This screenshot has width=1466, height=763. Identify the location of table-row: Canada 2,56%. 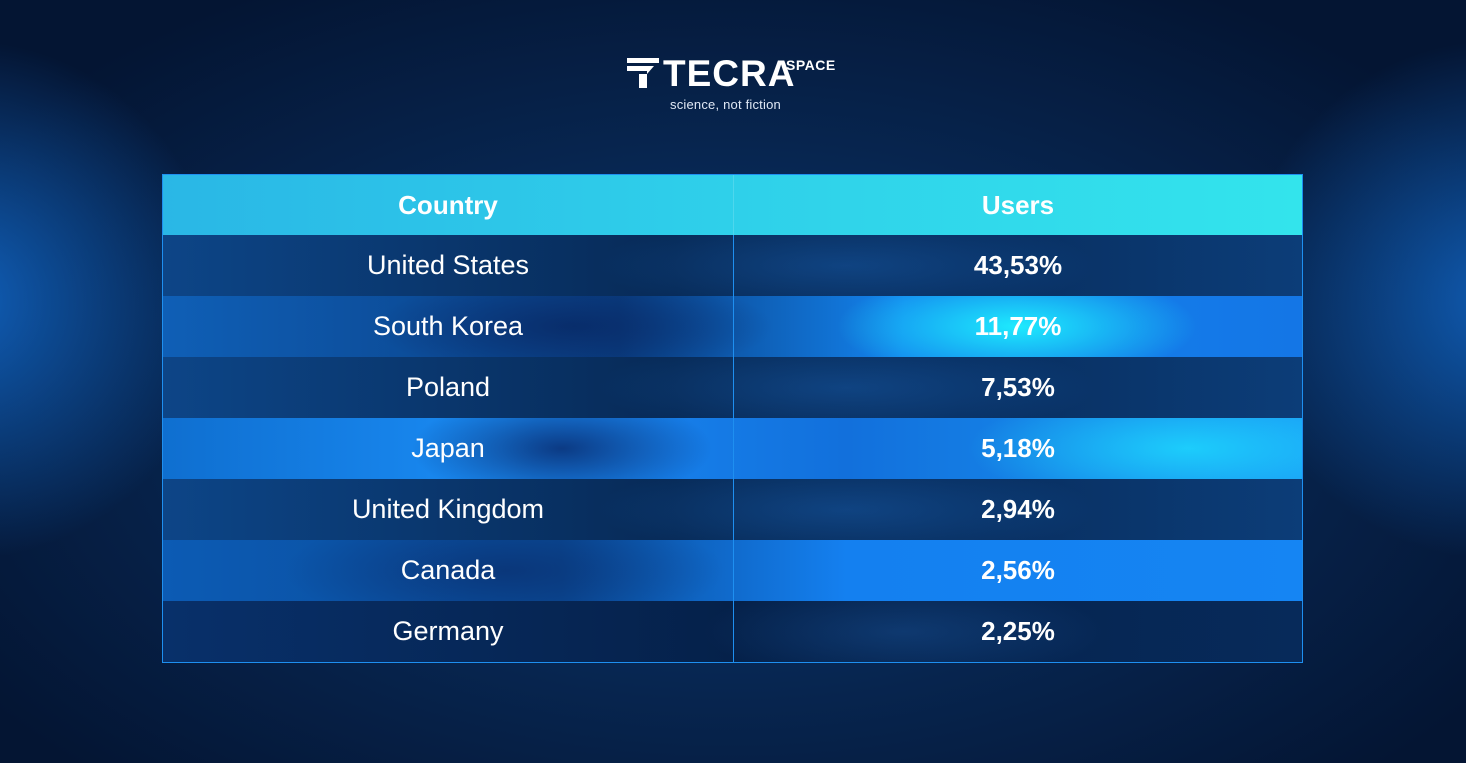
(732, 570).